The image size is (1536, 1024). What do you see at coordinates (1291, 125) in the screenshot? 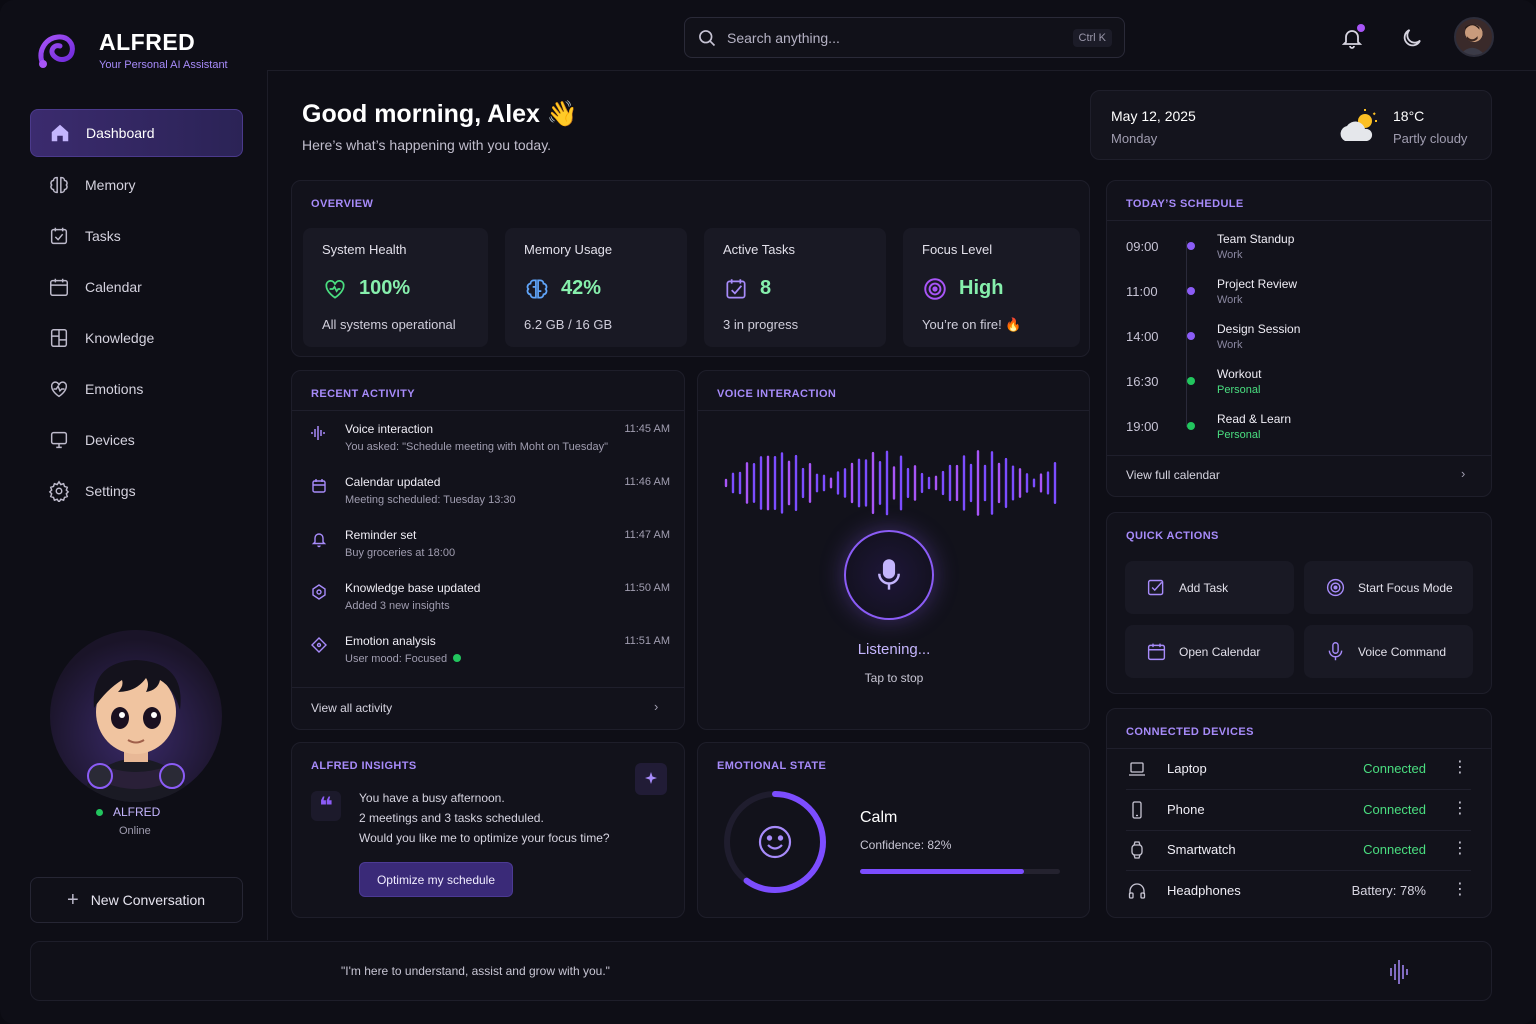
I see `weather-card: May 12, 2025 Monday 18°C Partly cloudy` at bounding box center [1291, 125].